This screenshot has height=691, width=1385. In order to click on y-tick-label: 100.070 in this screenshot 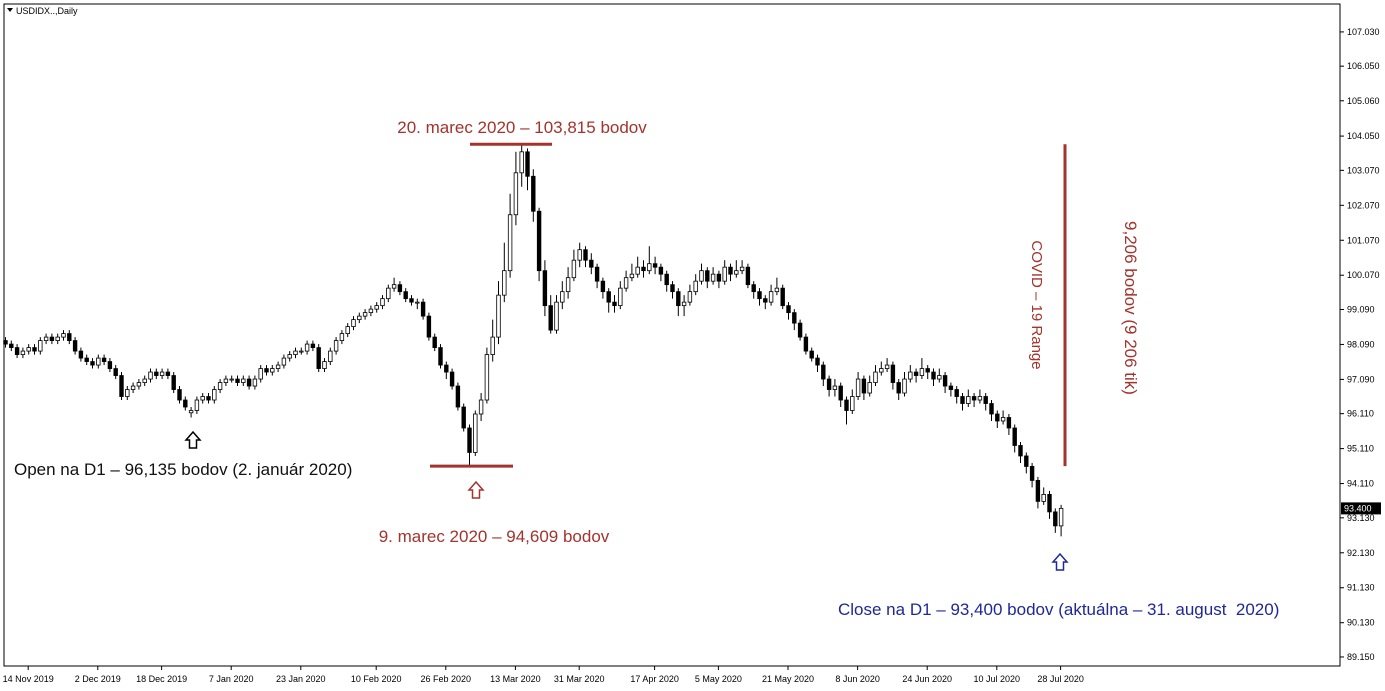, I will do `click(1363, 275)`.